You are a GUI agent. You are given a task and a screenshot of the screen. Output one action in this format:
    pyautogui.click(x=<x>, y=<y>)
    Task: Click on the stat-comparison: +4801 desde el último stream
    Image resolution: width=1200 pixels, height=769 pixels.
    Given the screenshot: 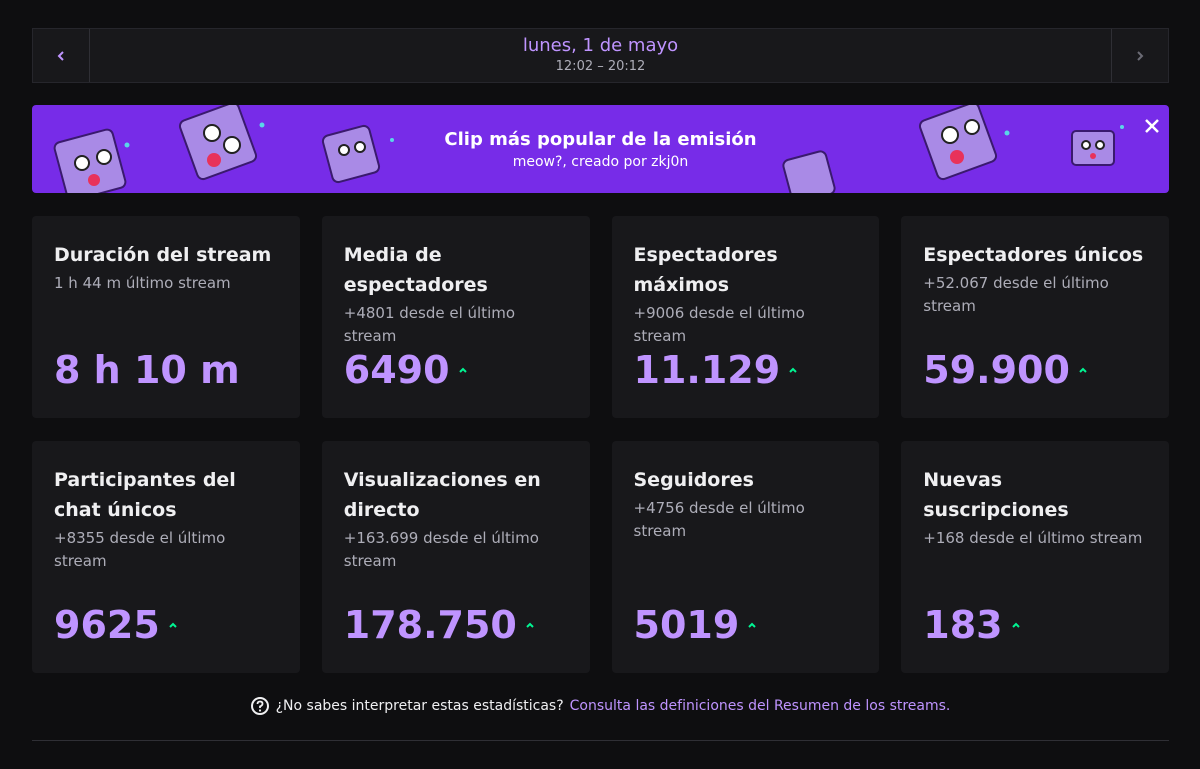 What is the action you would take?
    pyautogui.click(x=429, y=324)
    